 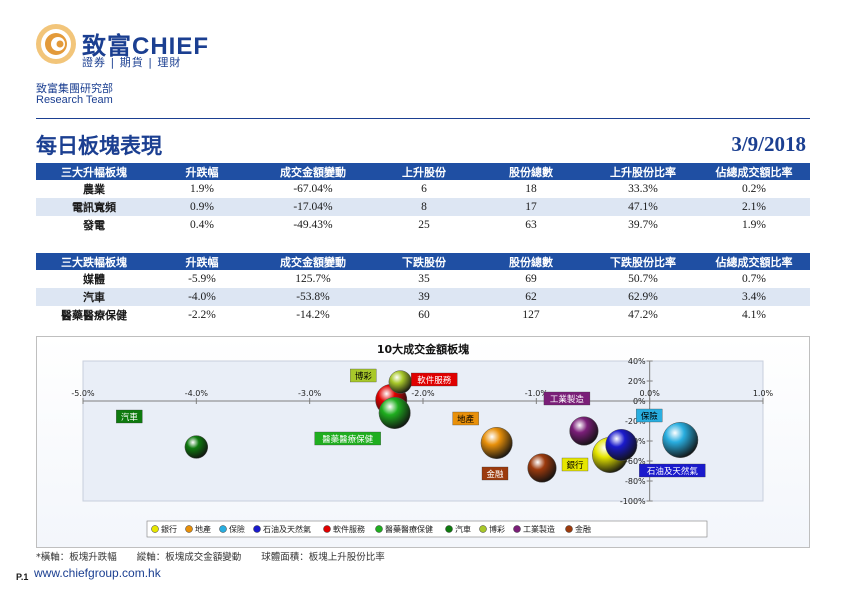 What do you see at coordinates (423, 225) in the screenshot?
I see `table-row: 發電 0.4% -49.43% 25 63 39.7% 1.9%` at bounding box center [423, 225].